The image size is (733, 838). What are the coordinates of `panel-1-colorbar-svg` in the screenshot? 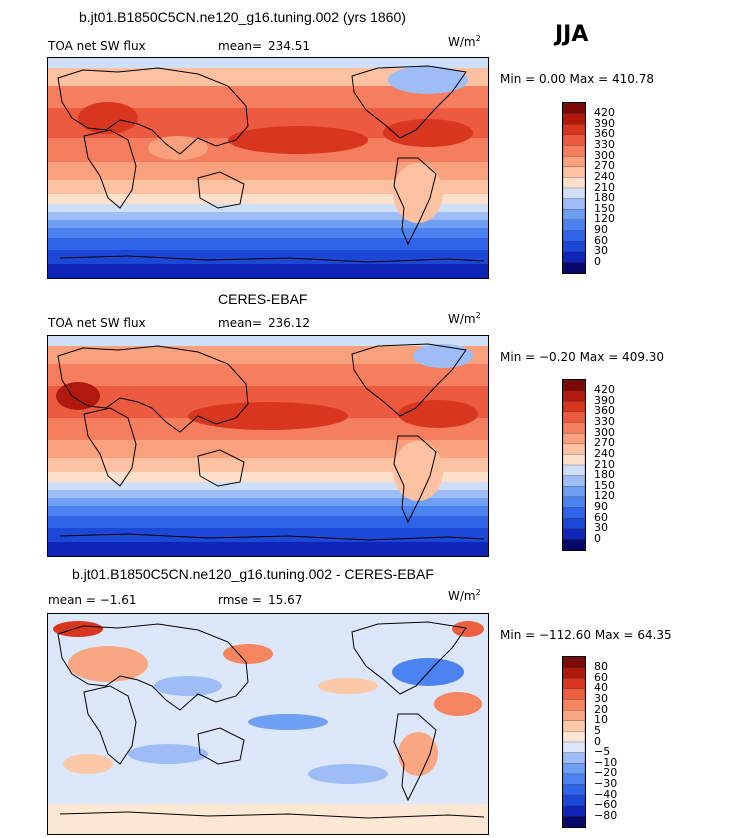 It's located at (574, 188).